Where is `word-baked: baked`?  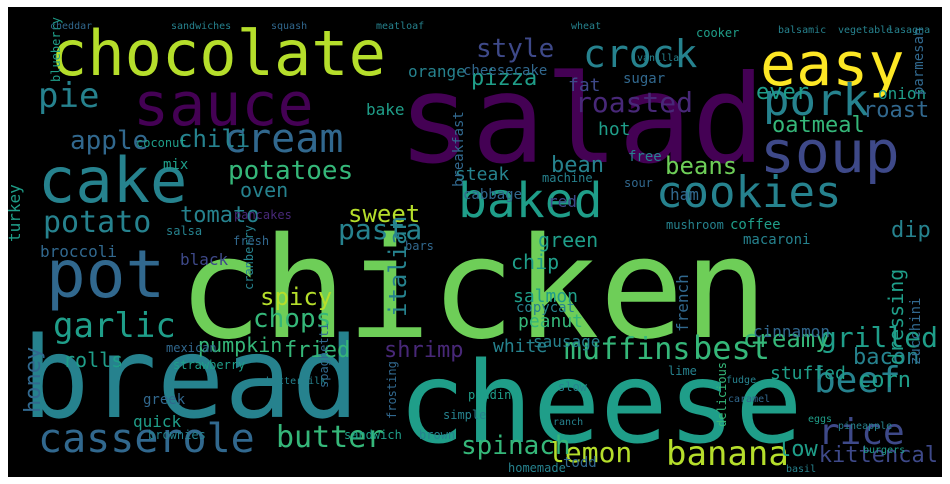
word-baked: baked is located at coordinates (530, 201).